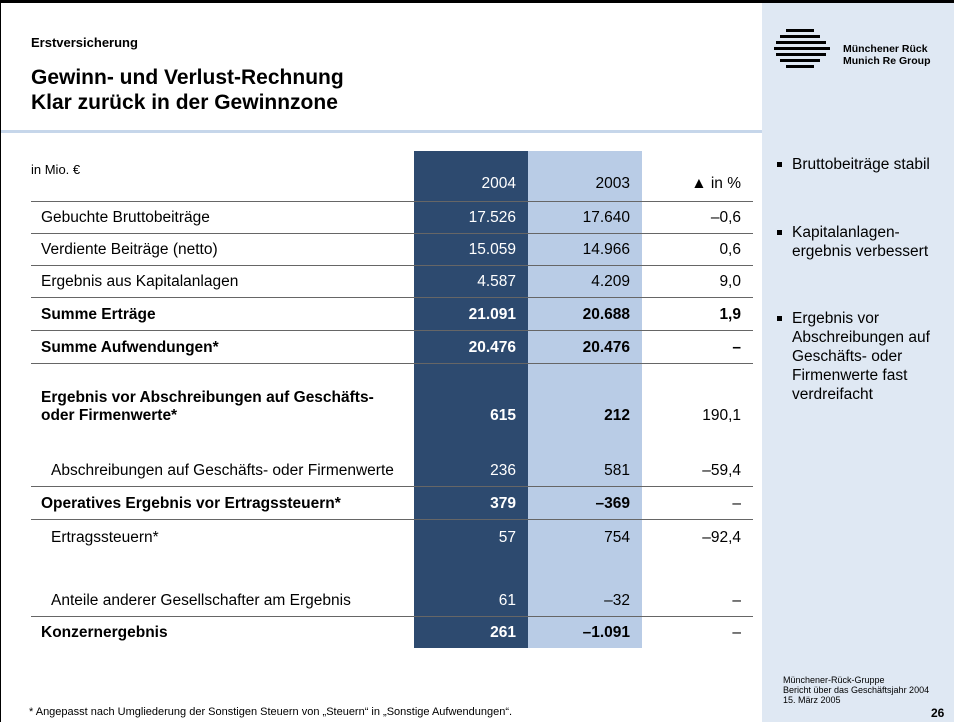 The height and width of the screenshot is (722, 954). I want to click on cell-value: 615, so click(503, 415).